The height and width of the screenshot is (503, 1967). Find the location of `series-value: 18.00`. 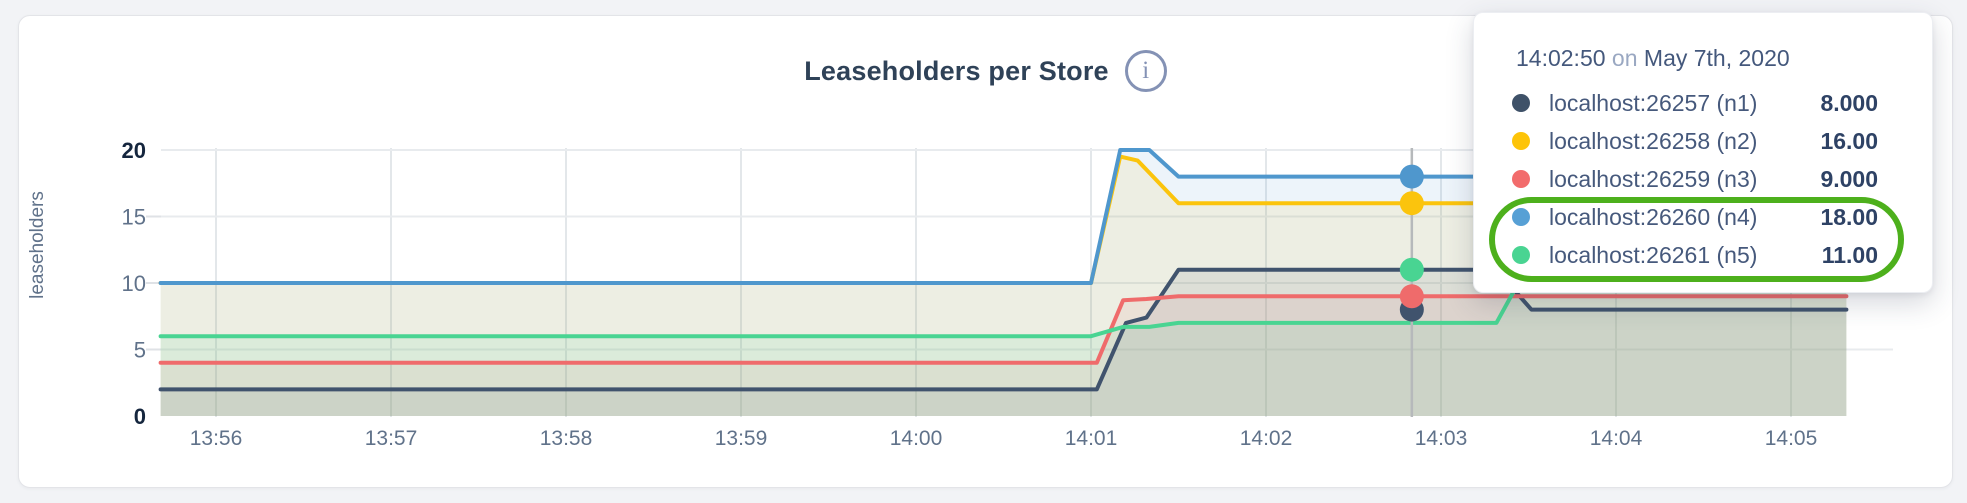

series-value: 18.00 is located at coordinates (1849, 216).